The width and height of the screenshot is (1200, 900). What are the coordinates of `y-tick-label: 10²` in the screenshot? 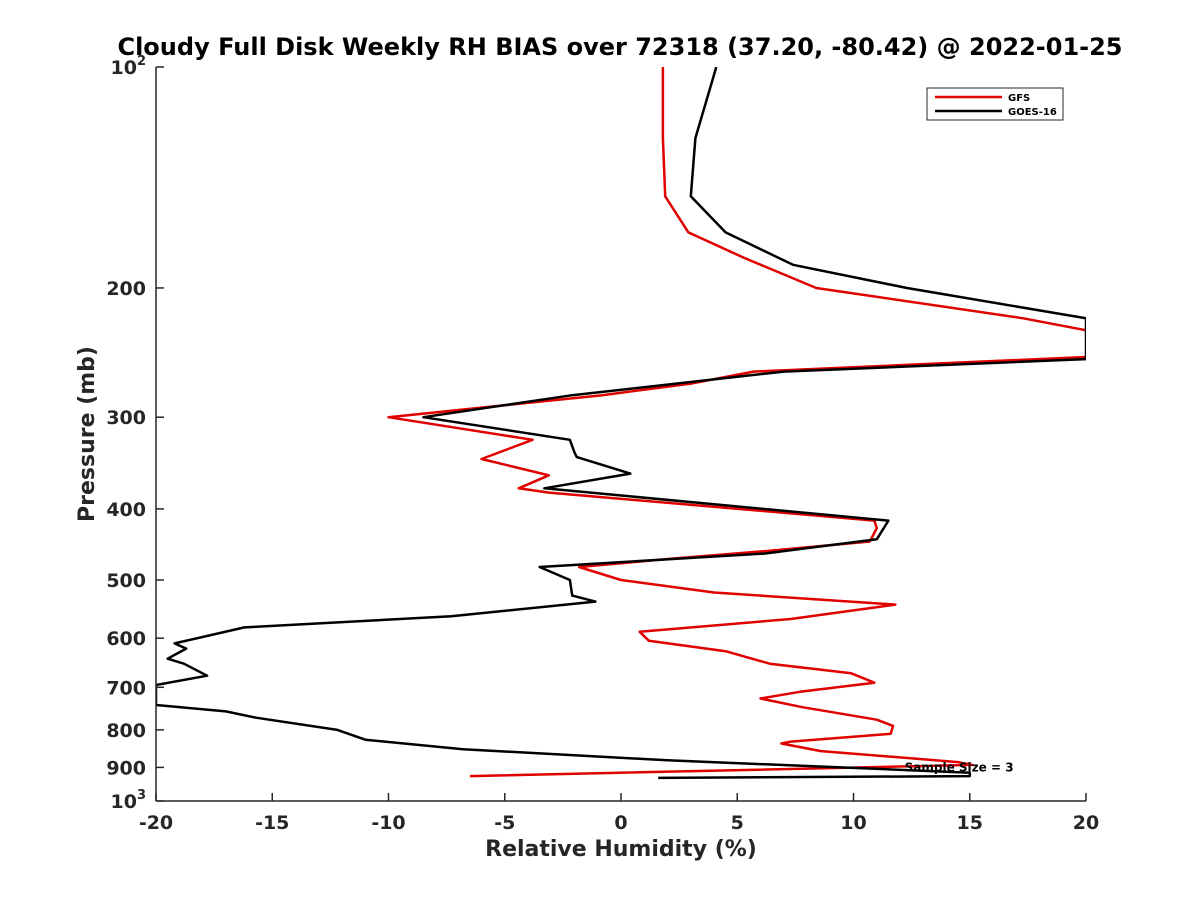 It's located at (129, 66).